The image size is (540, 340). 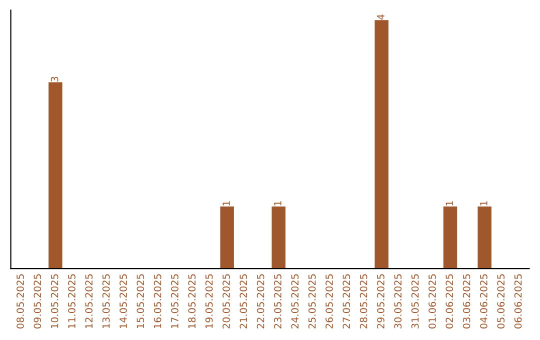 I want to click on x-tick-label: 06.06.2025, so click(x=518, y=301).